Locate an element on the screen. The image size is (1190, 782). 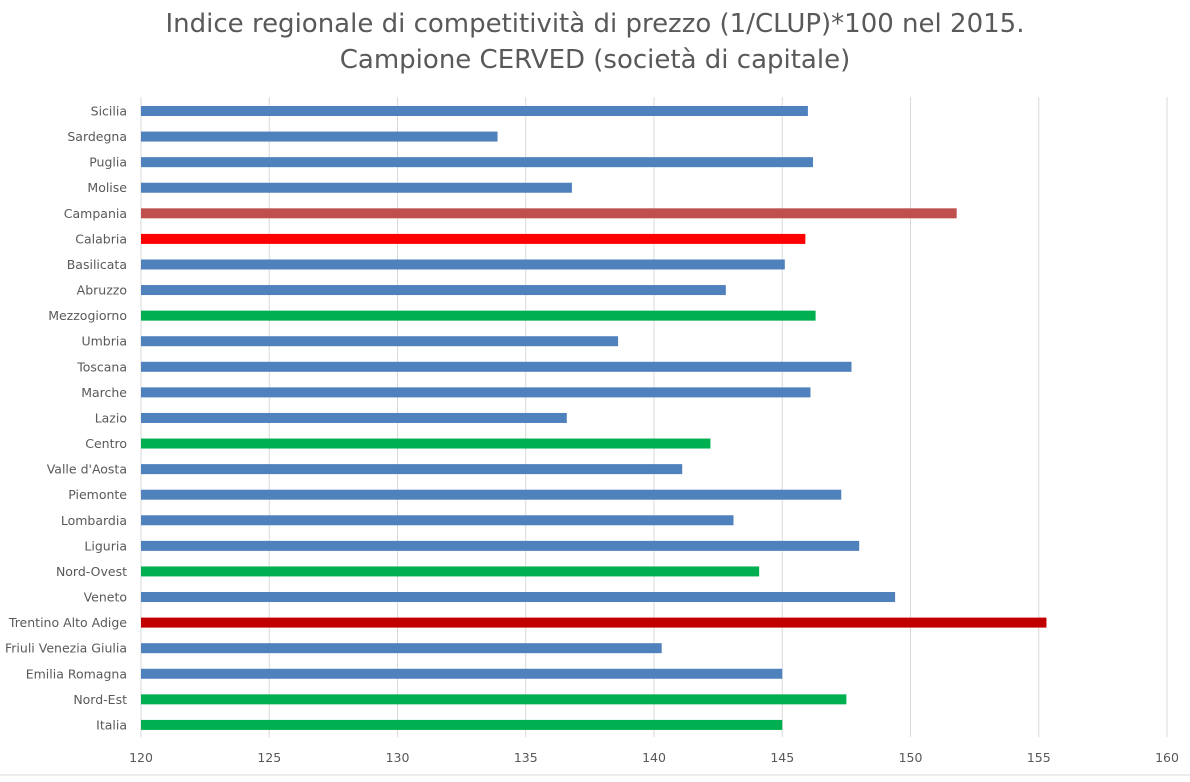
bar-basilicata is located at coordinates (463, 264).